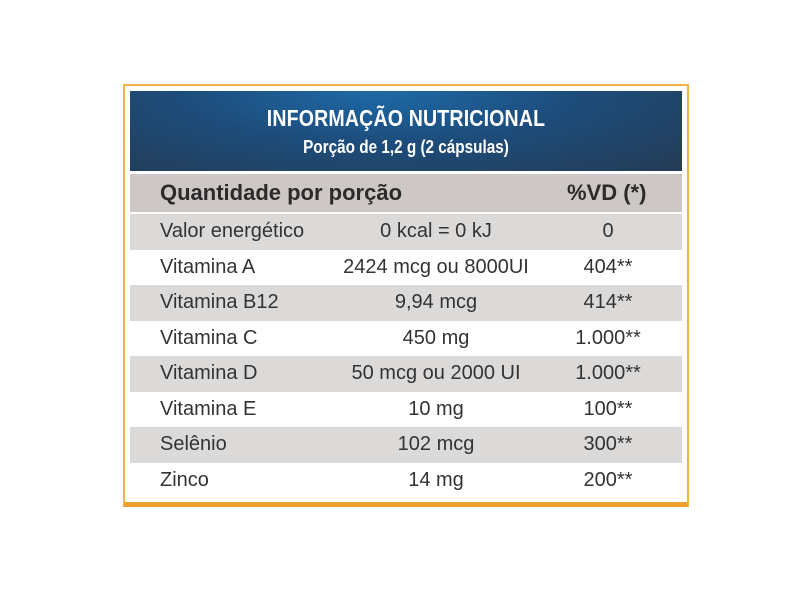 Image resolution: width=810 pixels, height=590 pixels. I want to click on nutrient-dv: 200**, so click(608, 479).